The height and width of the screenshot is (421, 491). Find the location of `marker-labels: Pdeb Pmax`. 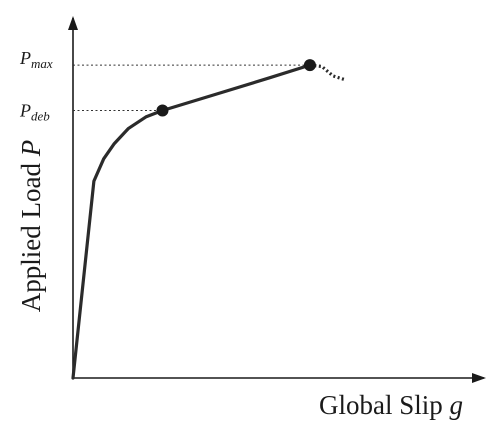

marker-labels: Pdeb Pmax is located at coordinates (36, 85).